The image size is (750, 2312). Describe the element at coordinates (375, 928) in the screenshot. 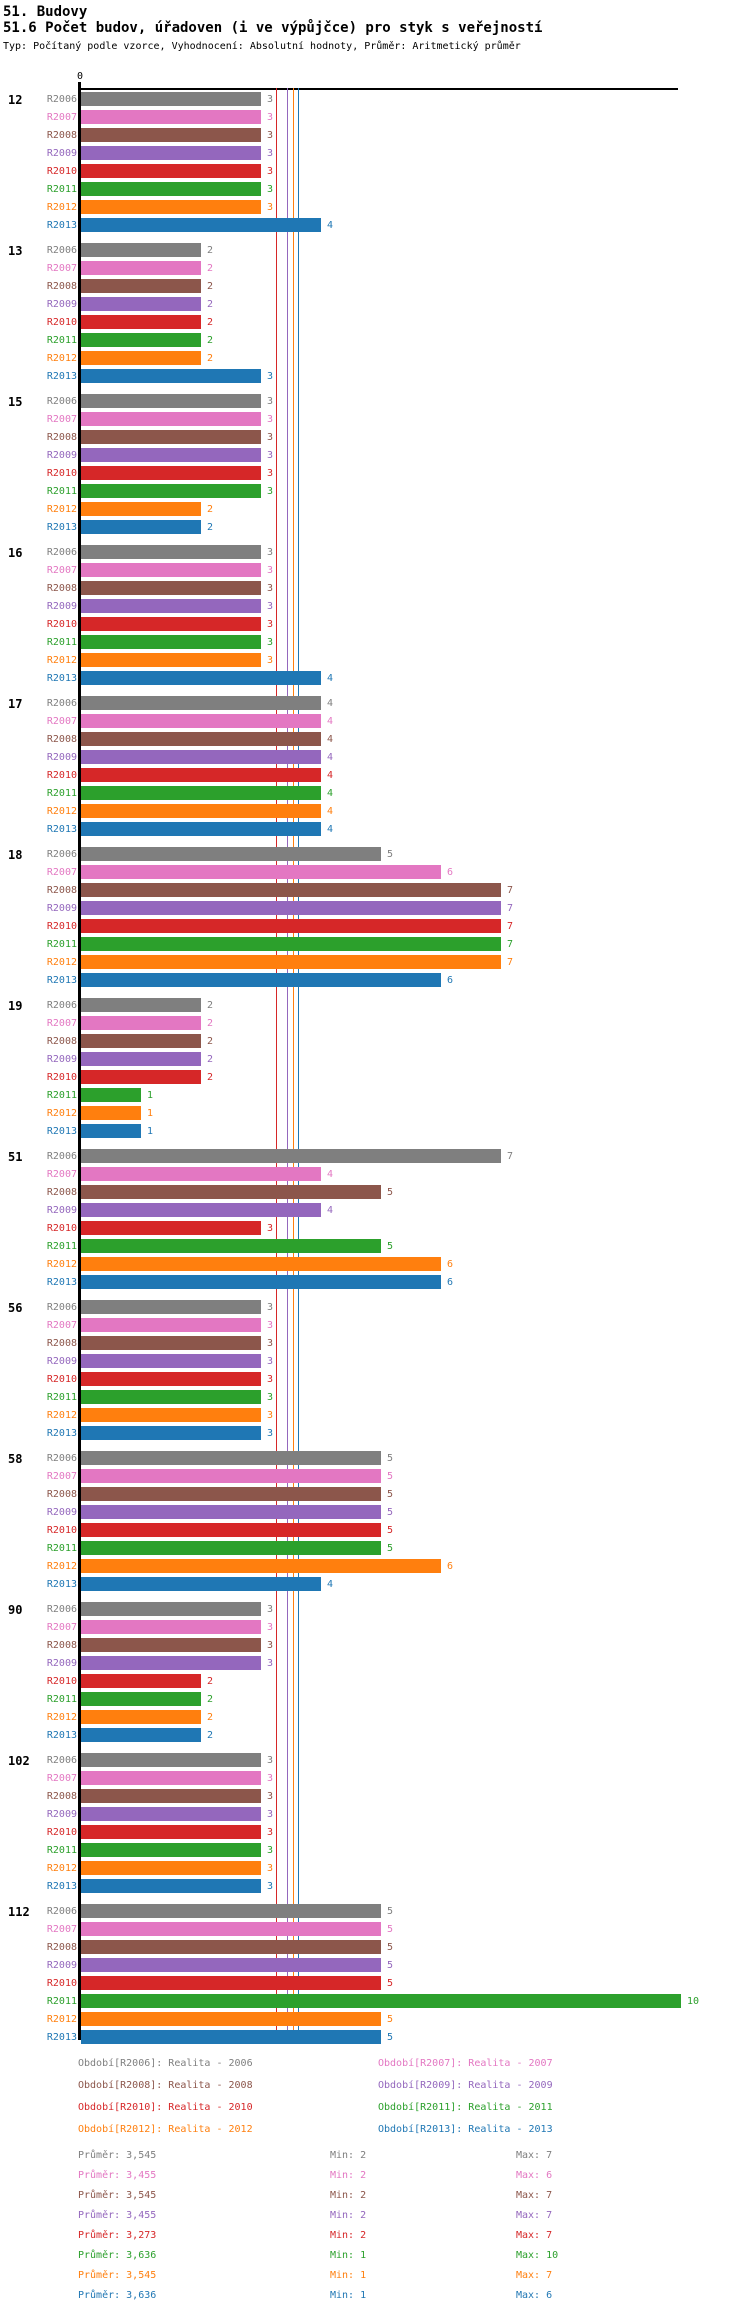

I see `bar-row: R2010 7` at that location.